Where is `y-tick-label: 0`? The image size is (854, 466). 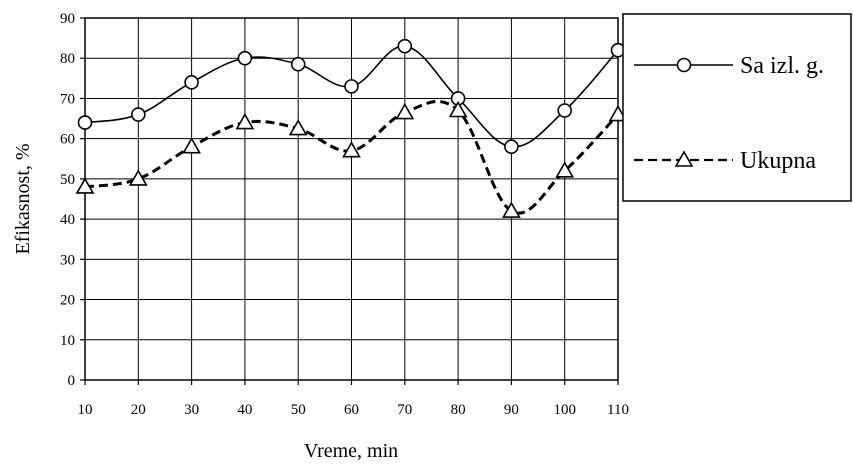
y-tick-label: 0 is located at coordinates (72, 381).